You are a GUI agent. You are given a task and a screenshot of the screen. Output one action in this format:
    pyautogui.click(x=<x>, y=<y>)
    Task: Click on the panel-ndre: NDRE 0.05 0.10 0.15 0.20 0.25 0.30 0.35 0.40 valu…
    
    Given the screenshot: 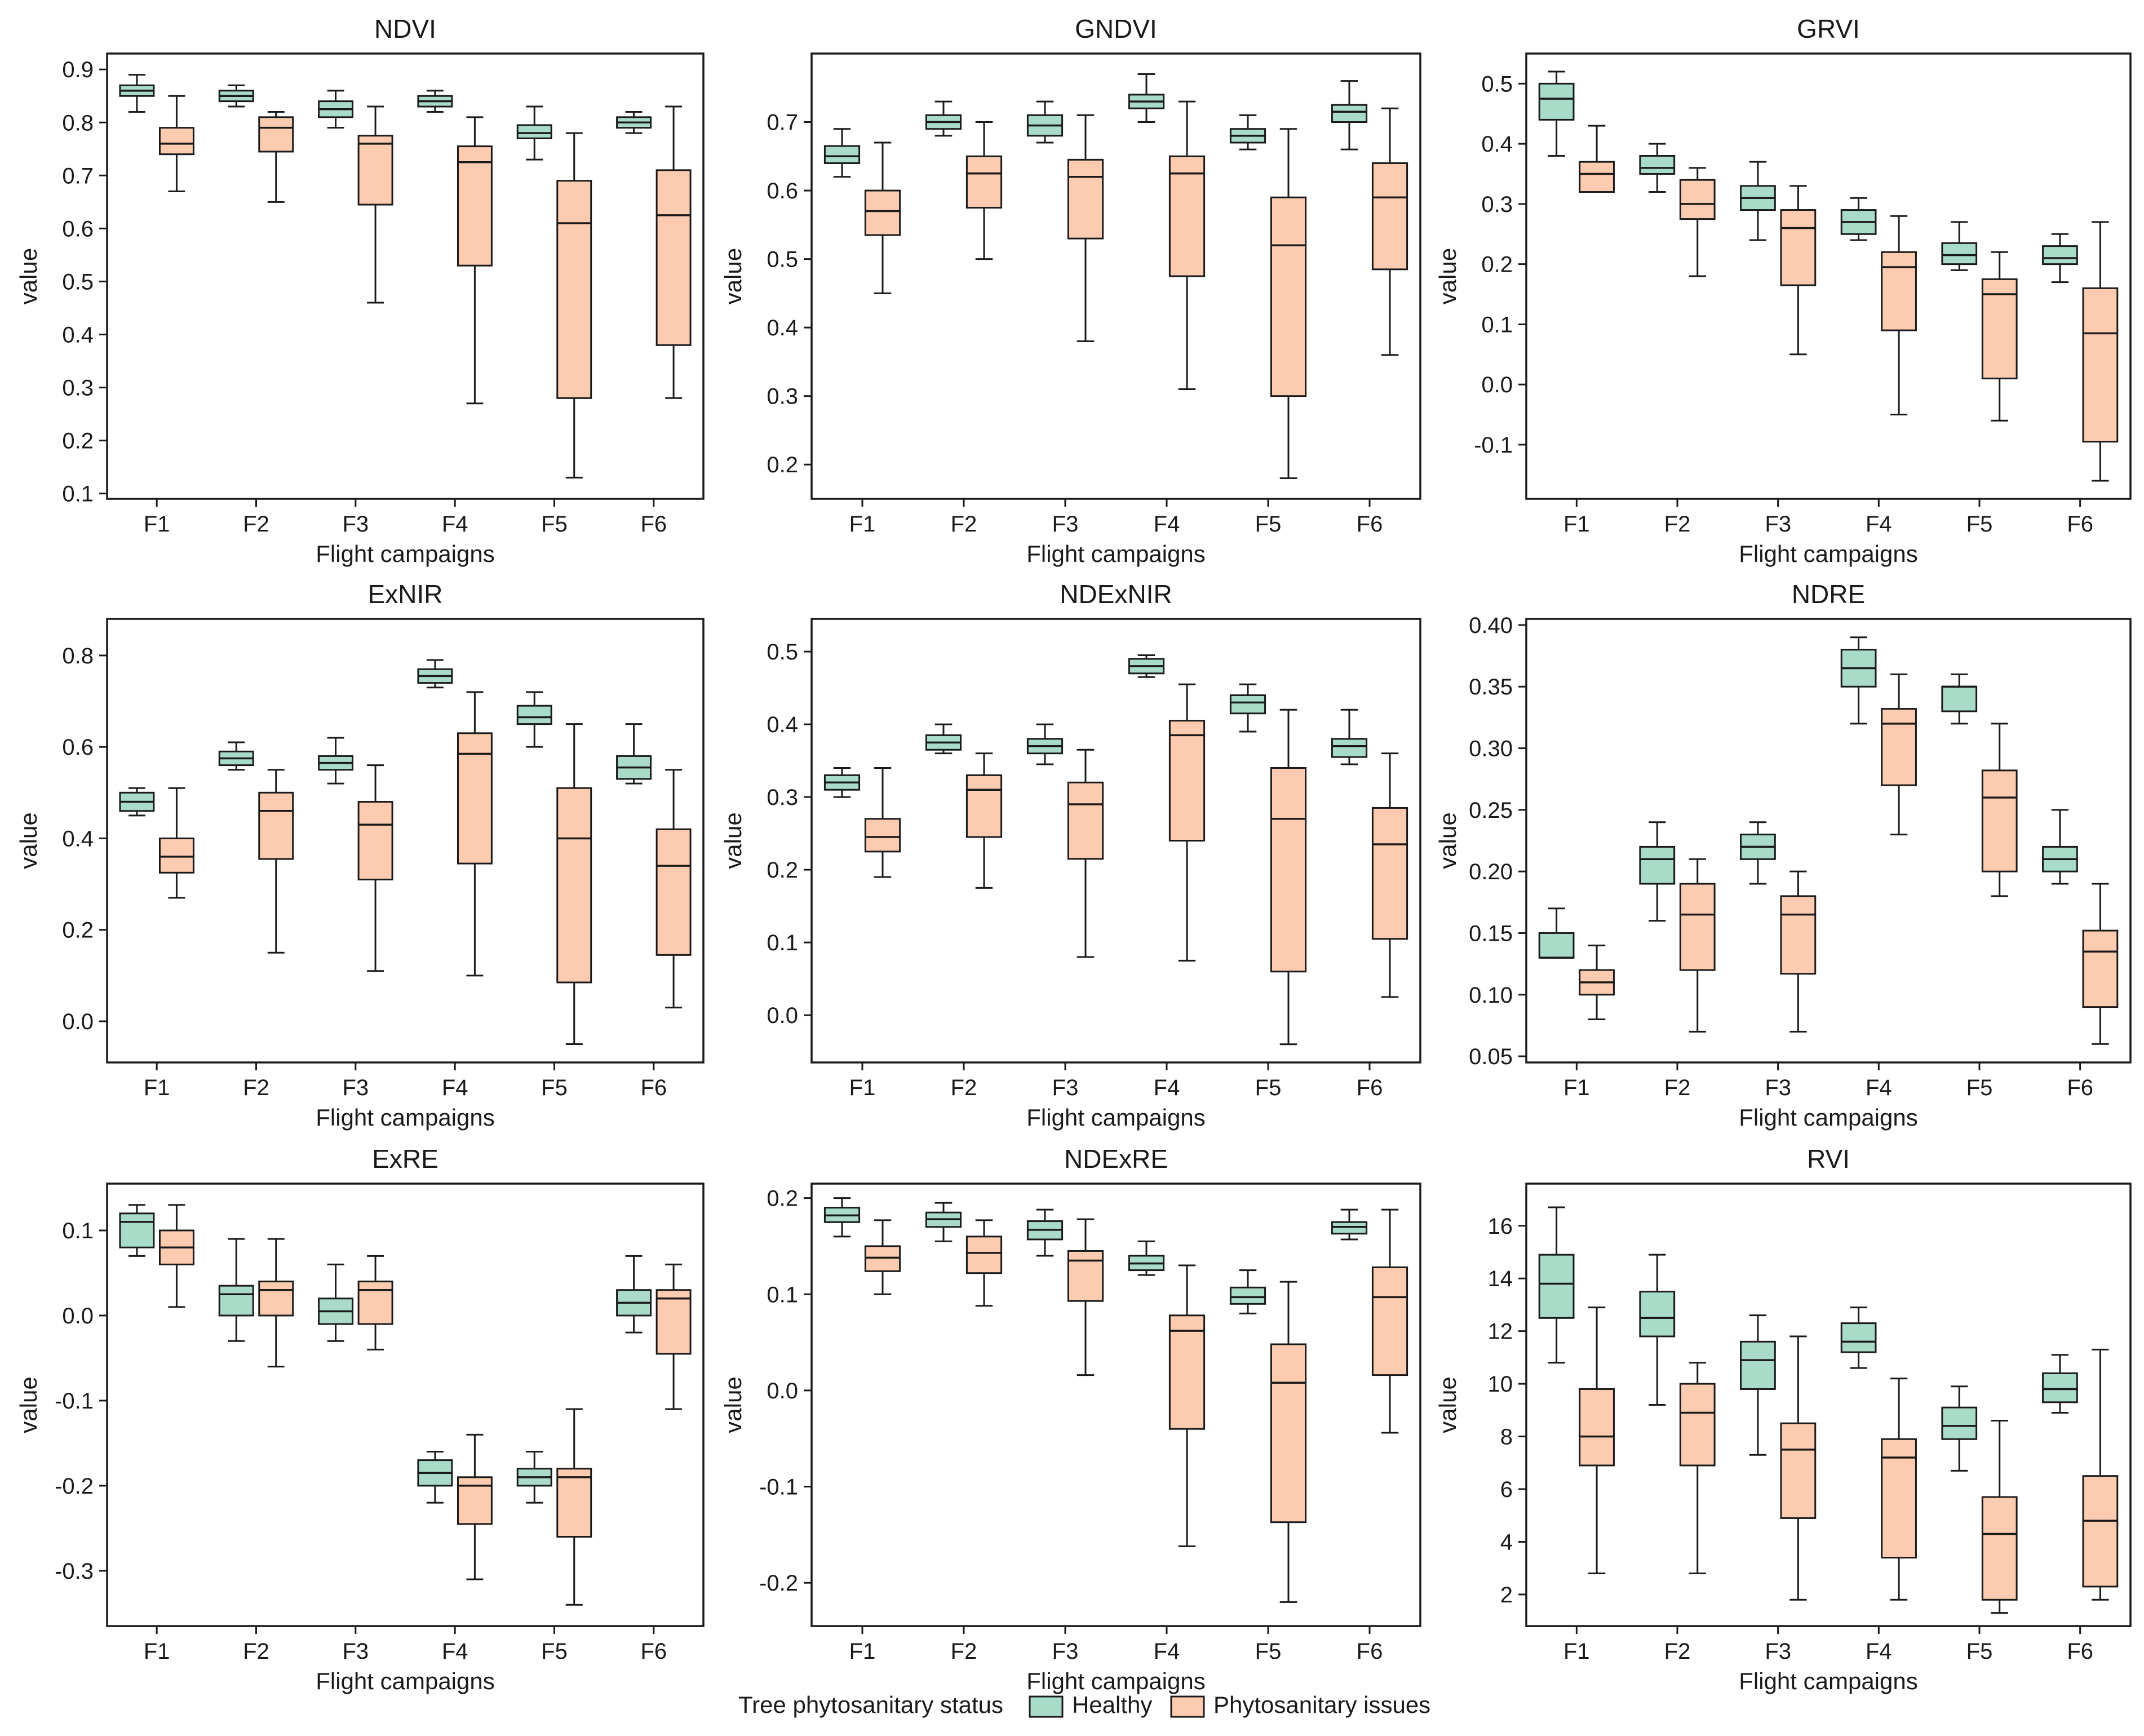 What is the action you would take?
    pyautogui.click(x=1783, y=855)
    